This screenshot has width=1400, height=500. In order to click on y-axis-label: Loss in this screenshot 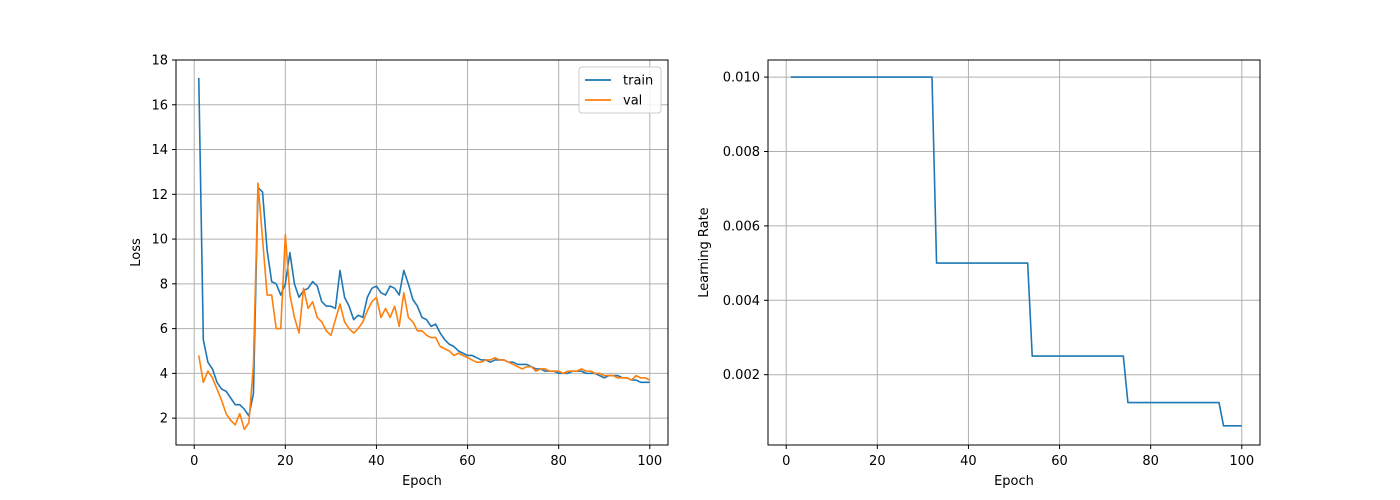, I will do `click(136, 252)`.